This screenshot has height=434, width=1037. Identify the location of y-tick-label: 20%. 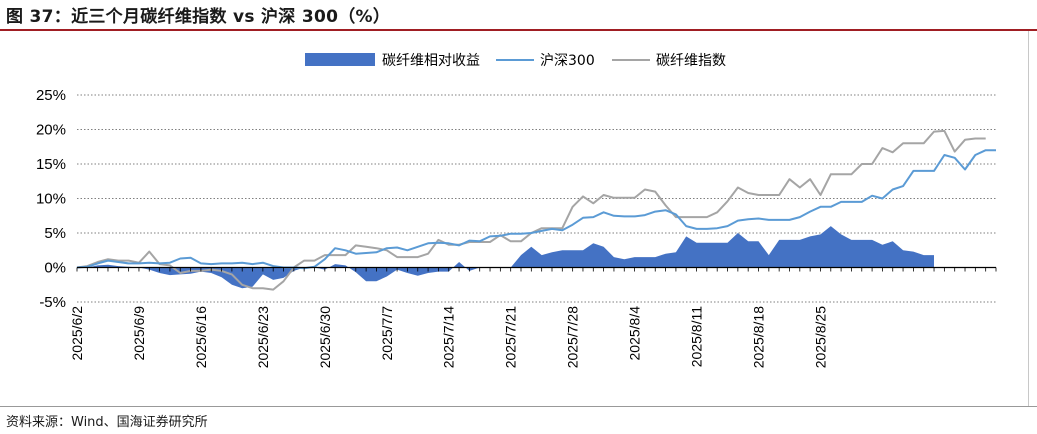
(51, 130).